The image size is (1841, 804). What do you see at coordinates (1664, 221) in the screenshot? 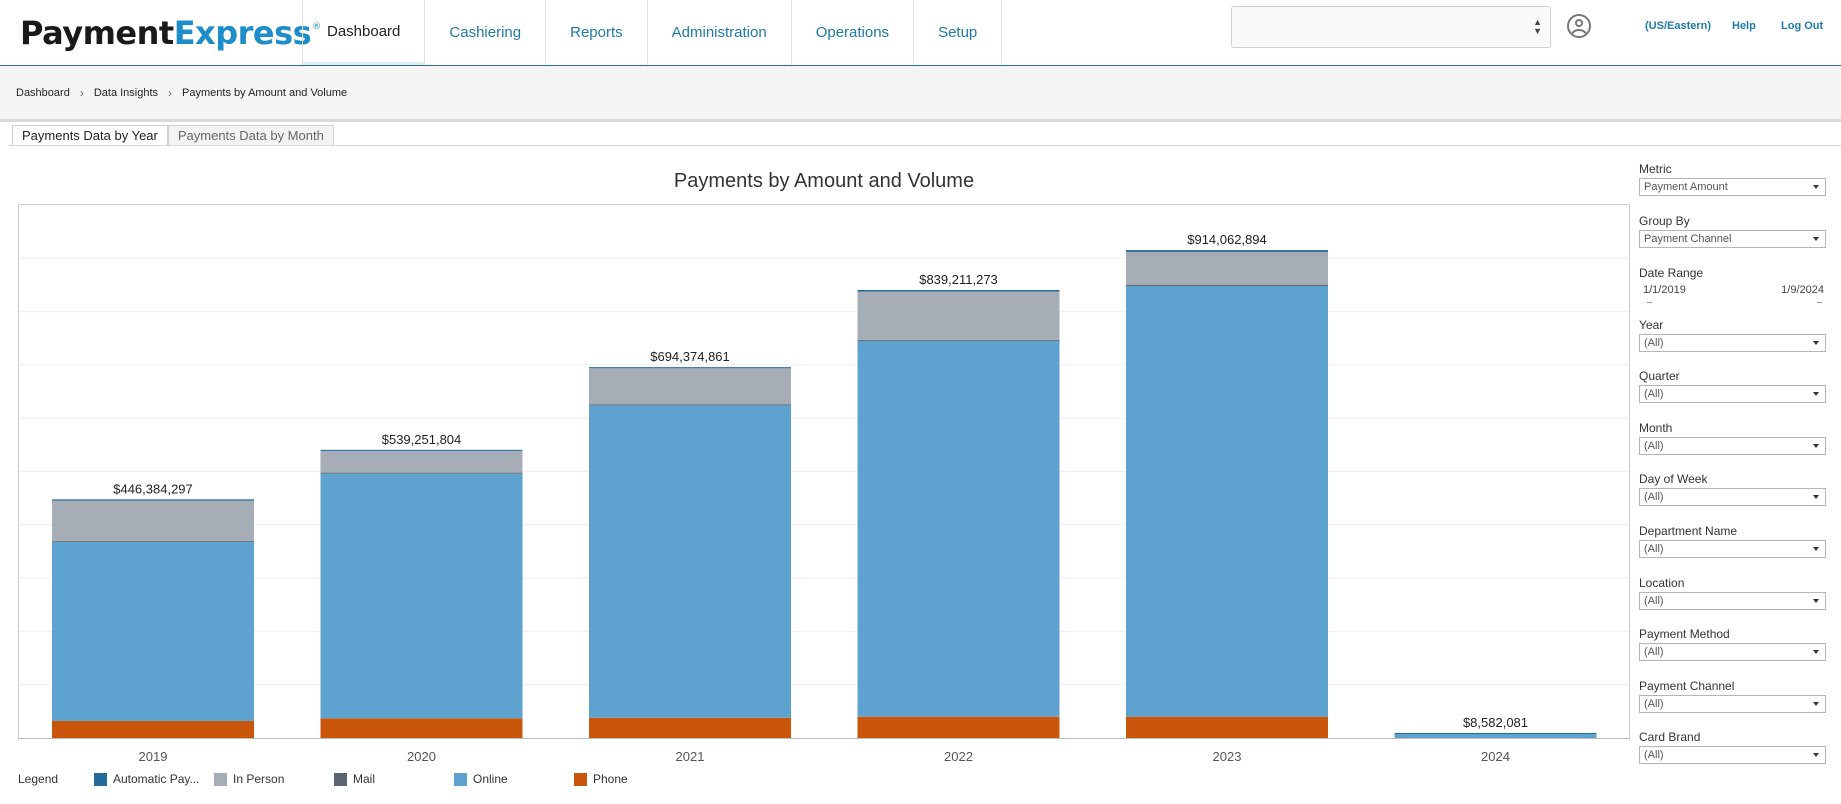
I see `filter-group-by-label: Group By` at bounding box center [1664, 221].